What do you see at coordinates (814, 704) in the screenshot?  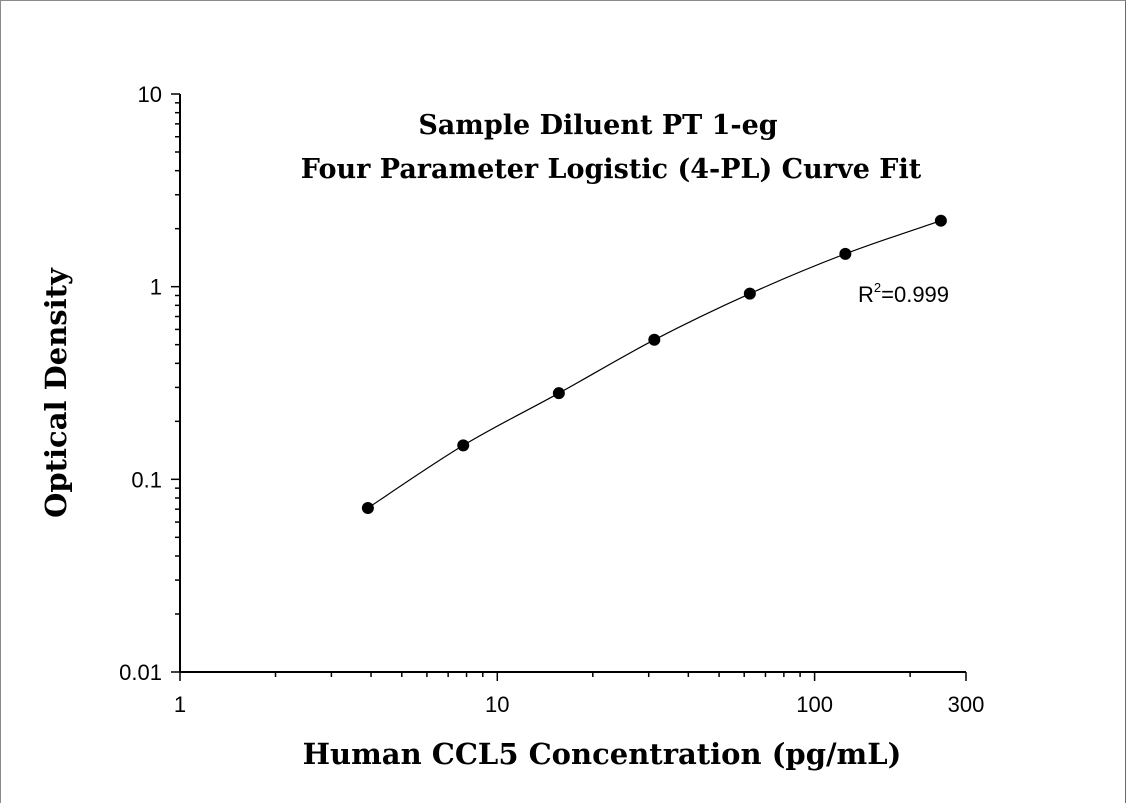 I see `x-tick-label: 100` at bounding box center [814, 704].